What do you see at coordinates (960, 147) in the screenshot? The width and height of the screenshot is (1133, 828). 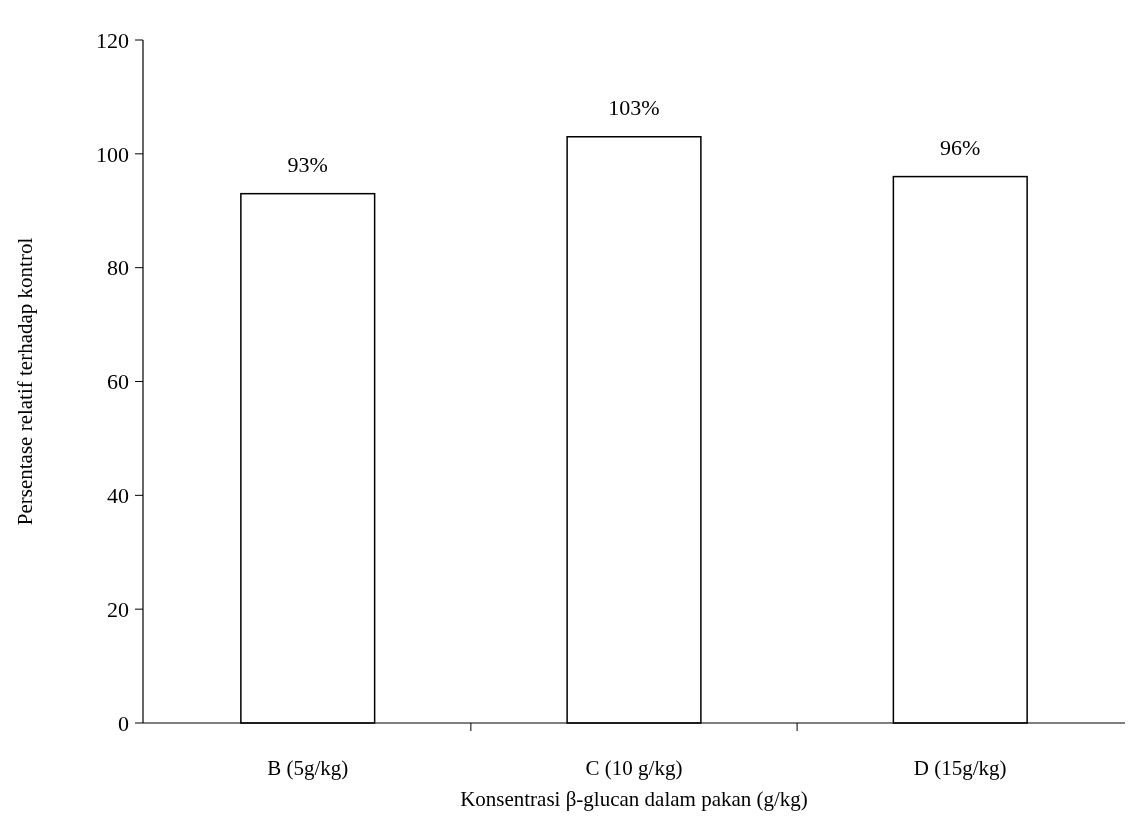 I see `data-label: 96%` at bounding box center [960, 147].